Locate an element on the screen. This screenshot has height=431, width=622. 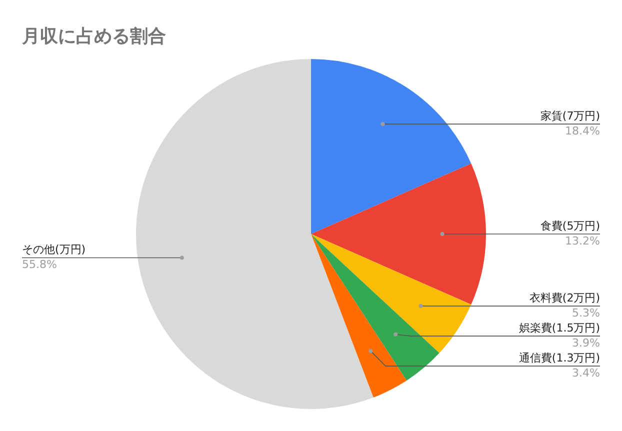
data-label: 3.9% is located at coordinates (586, 343).